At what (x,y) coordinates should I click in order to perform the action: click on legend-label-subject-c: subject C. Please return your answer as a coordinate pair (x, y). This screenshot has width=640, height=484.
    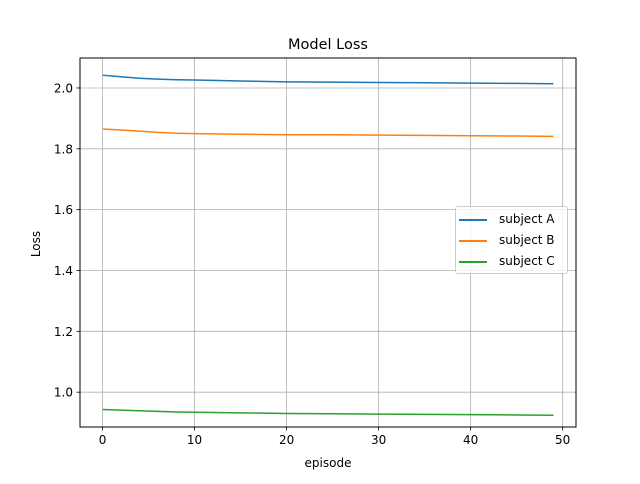
    Looking at the image, I should click on (527, 261).